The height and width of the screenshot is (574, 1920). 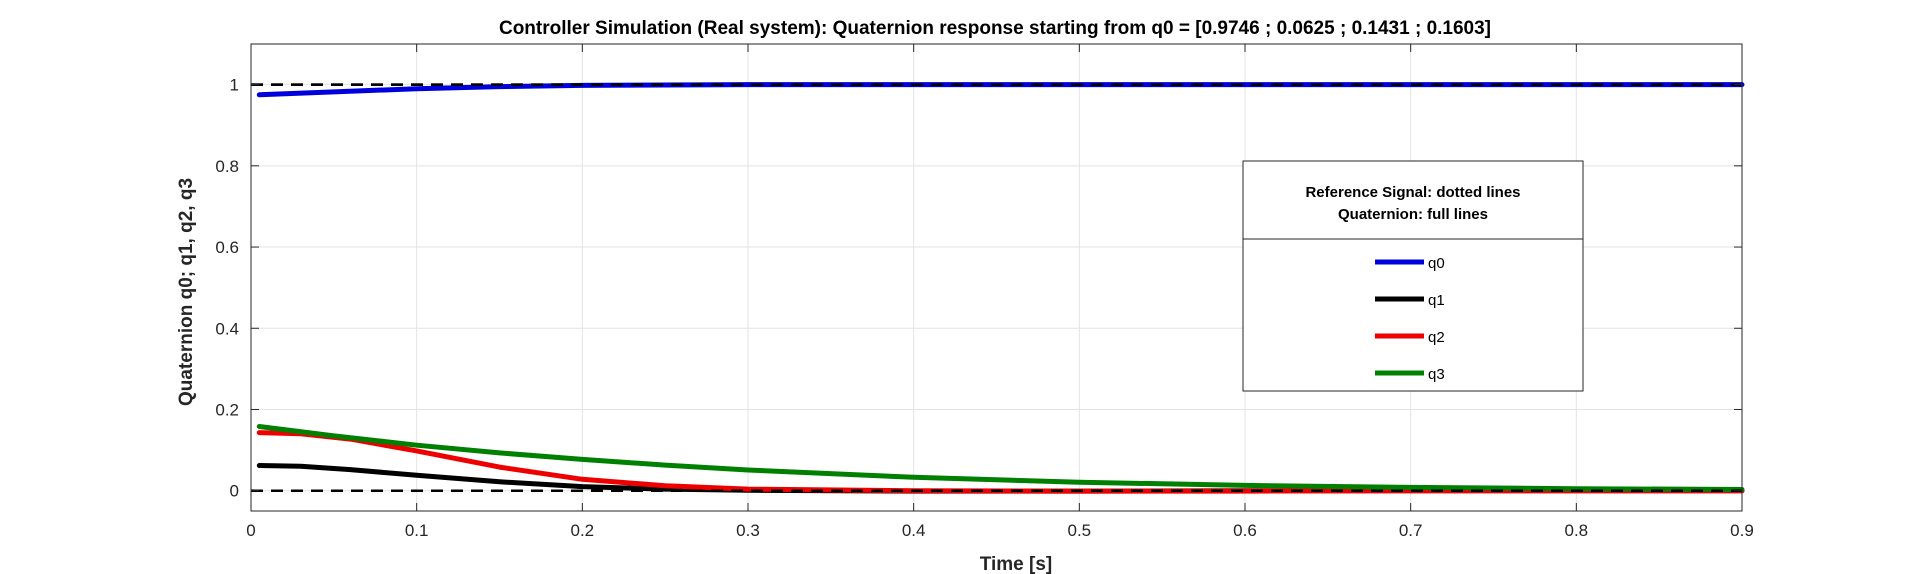 I want to click on legend-box, so click(x=1413, y=276).